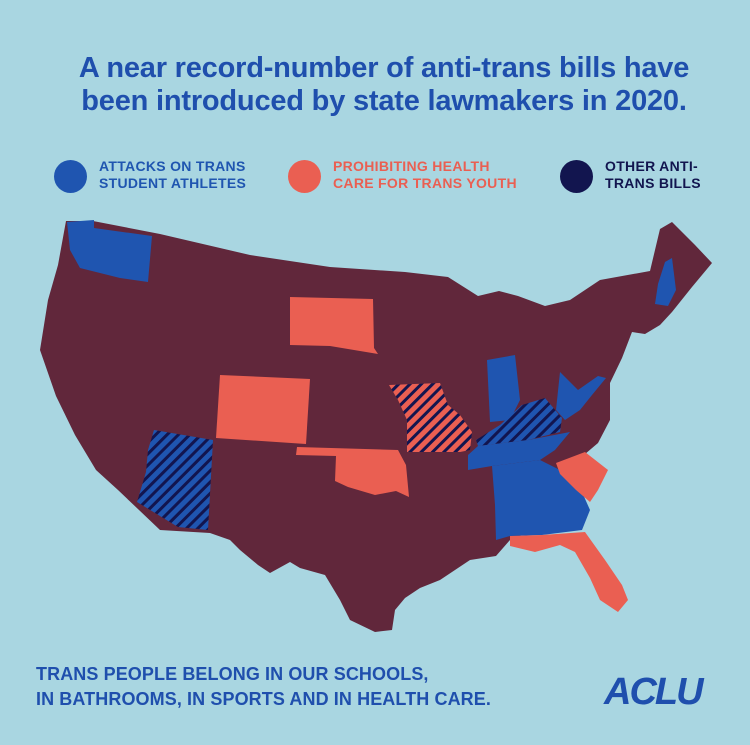 This screenshot has width=750, height=745. I want to click on aclu-logo: ACLU, so click(654, 692).